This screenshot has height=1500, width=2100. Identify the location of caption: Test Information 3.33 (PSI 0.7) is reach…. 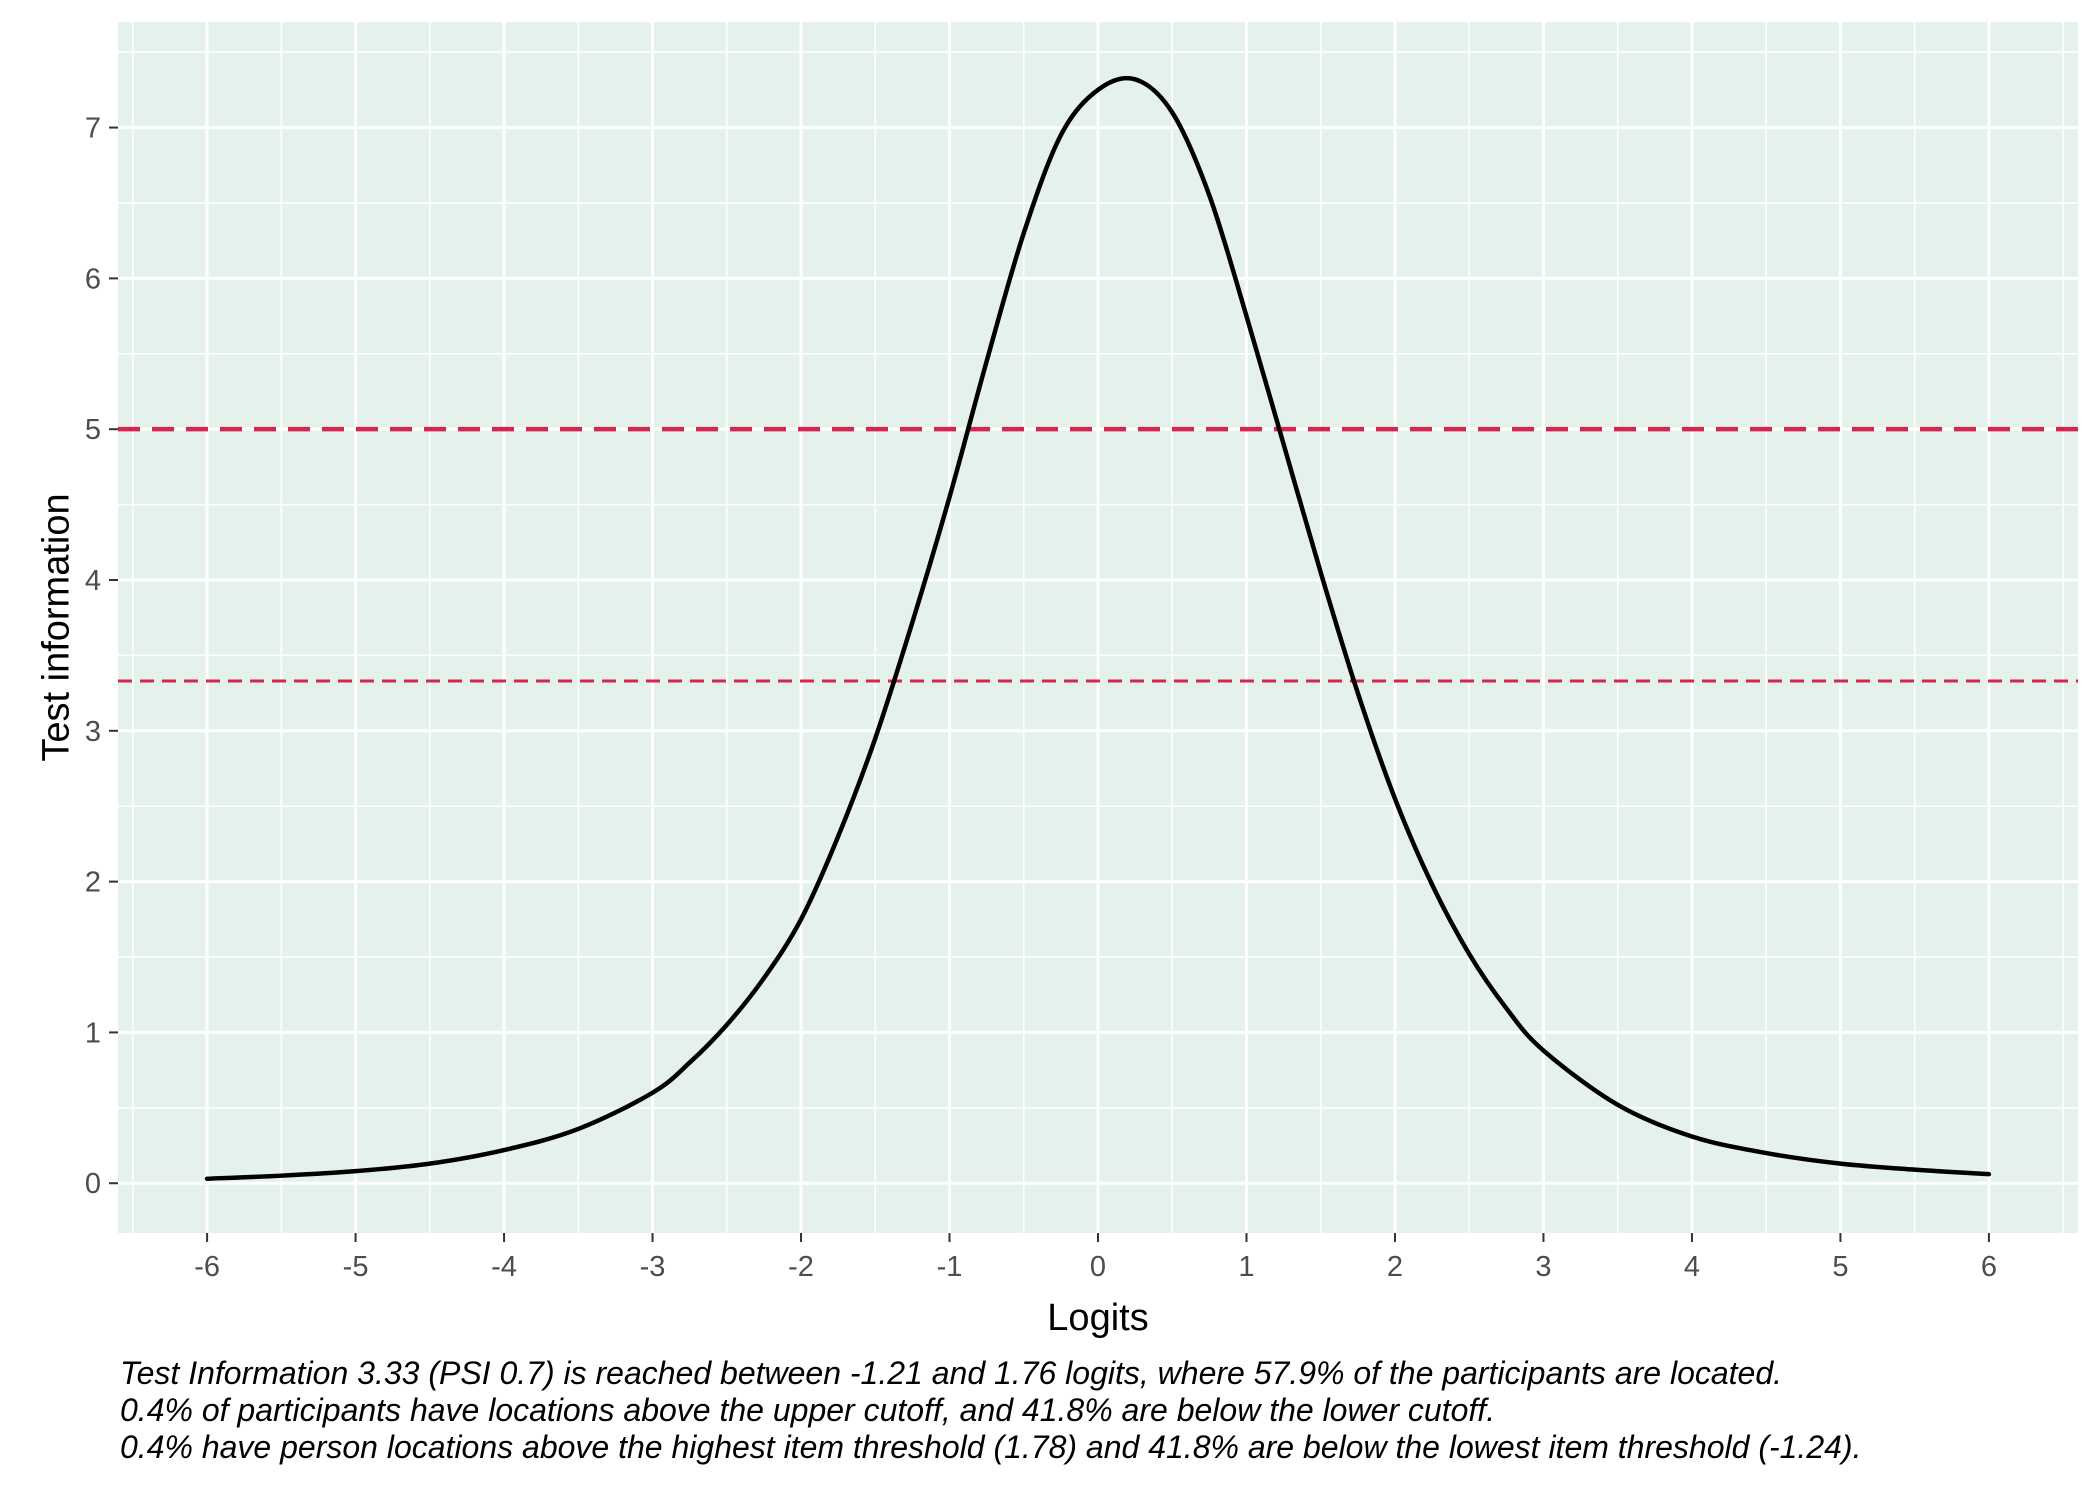
(1100, 1410).